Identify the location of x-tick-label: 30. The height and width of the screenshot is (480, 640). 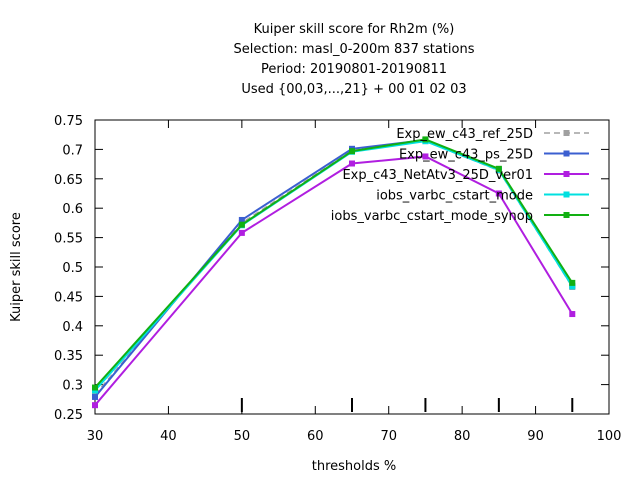
(95, 436).